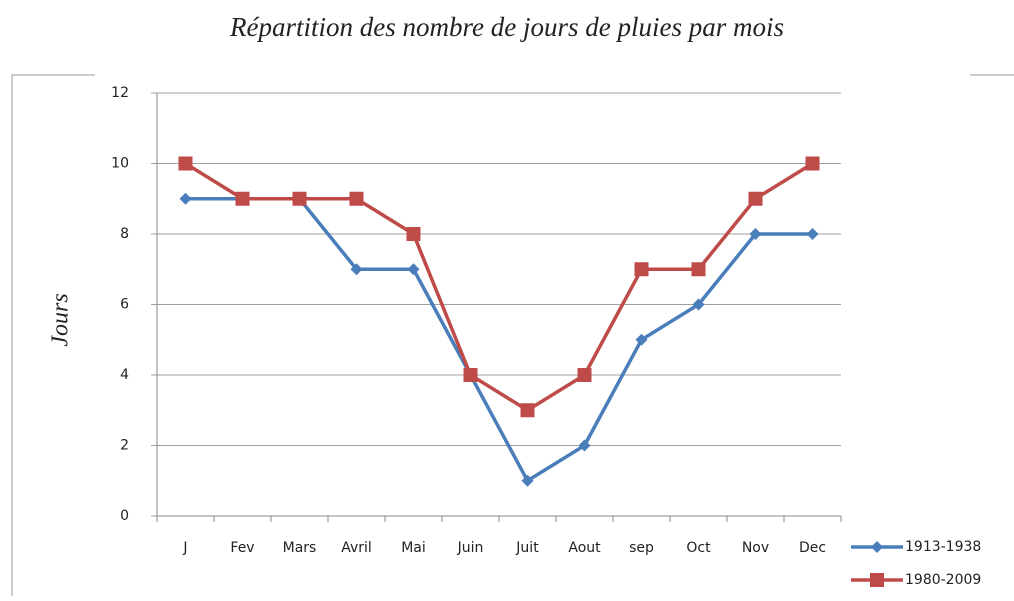 Image resolution: width=1014 pixels, height=601 pixels. What do you see at coordinates (124, 375) in the screenshot?
I see `y-tick-label: 4` at bounding box center [124, 375].